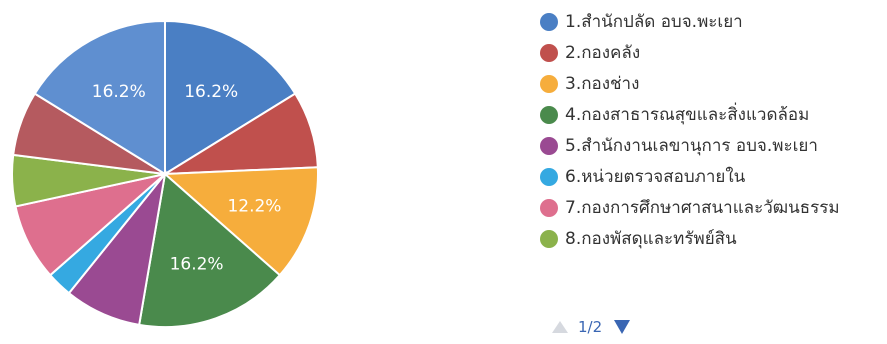  I want to click on slice-label-3: 12.2%, so click(254, 207).